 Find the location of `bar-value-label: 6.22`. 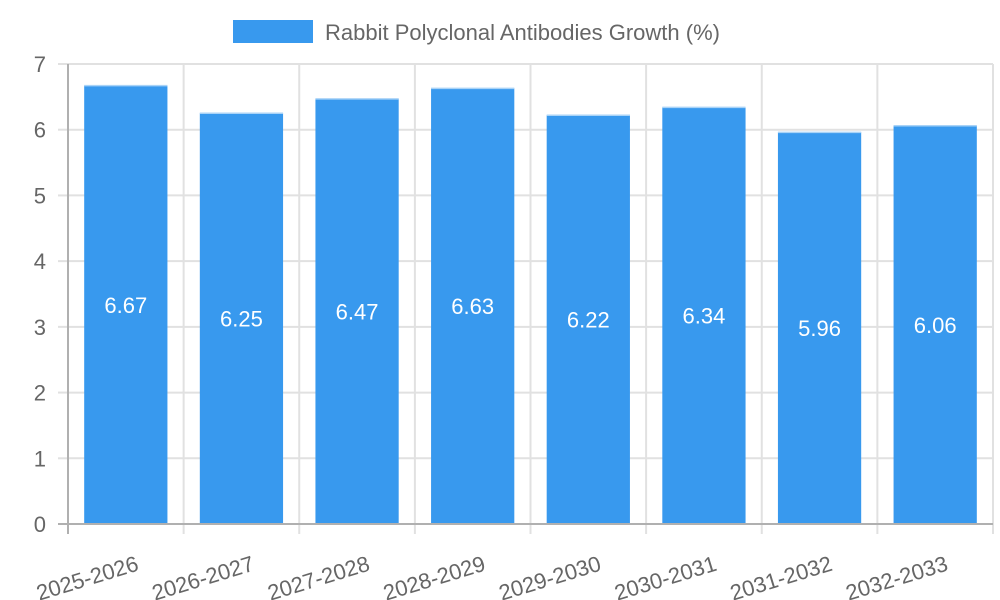

bar-value-label: 6.22 is located at coordinates (588, 320).